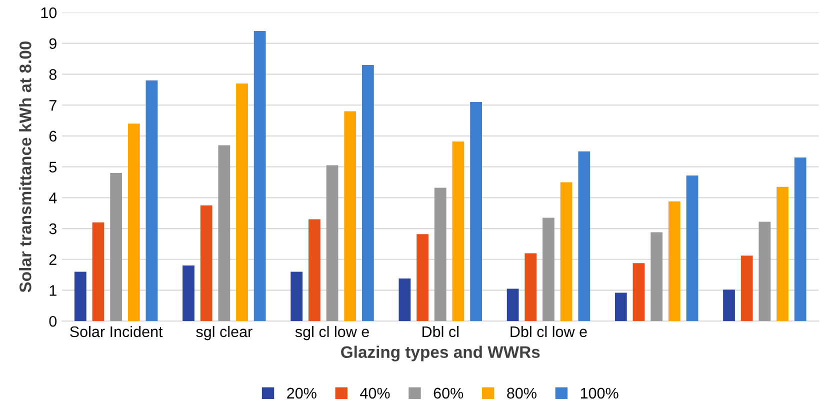 This screenshot has height=417, width=827. Describe the element at coordinates (440, 354) in the screenshot. I see `x-axis-title: Glazing types and WWRs` at that location.